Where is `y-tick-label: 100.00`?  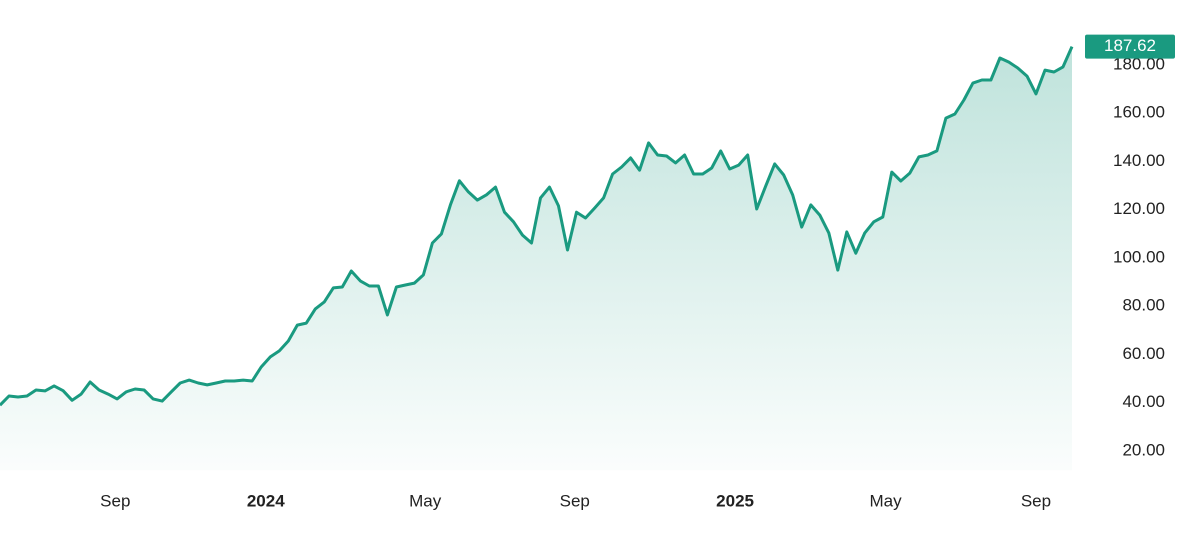
y-tick-label: 100.00 is located at coordinates (1139, 256).